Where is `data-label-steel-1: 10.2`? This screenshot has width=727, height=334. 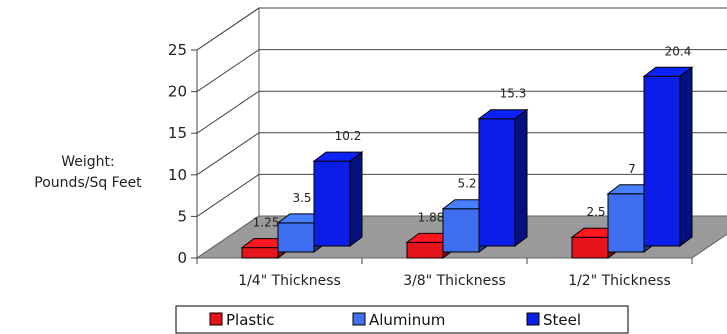
data-label-steel-1: 10.2 is located at coordinates (348, 136).